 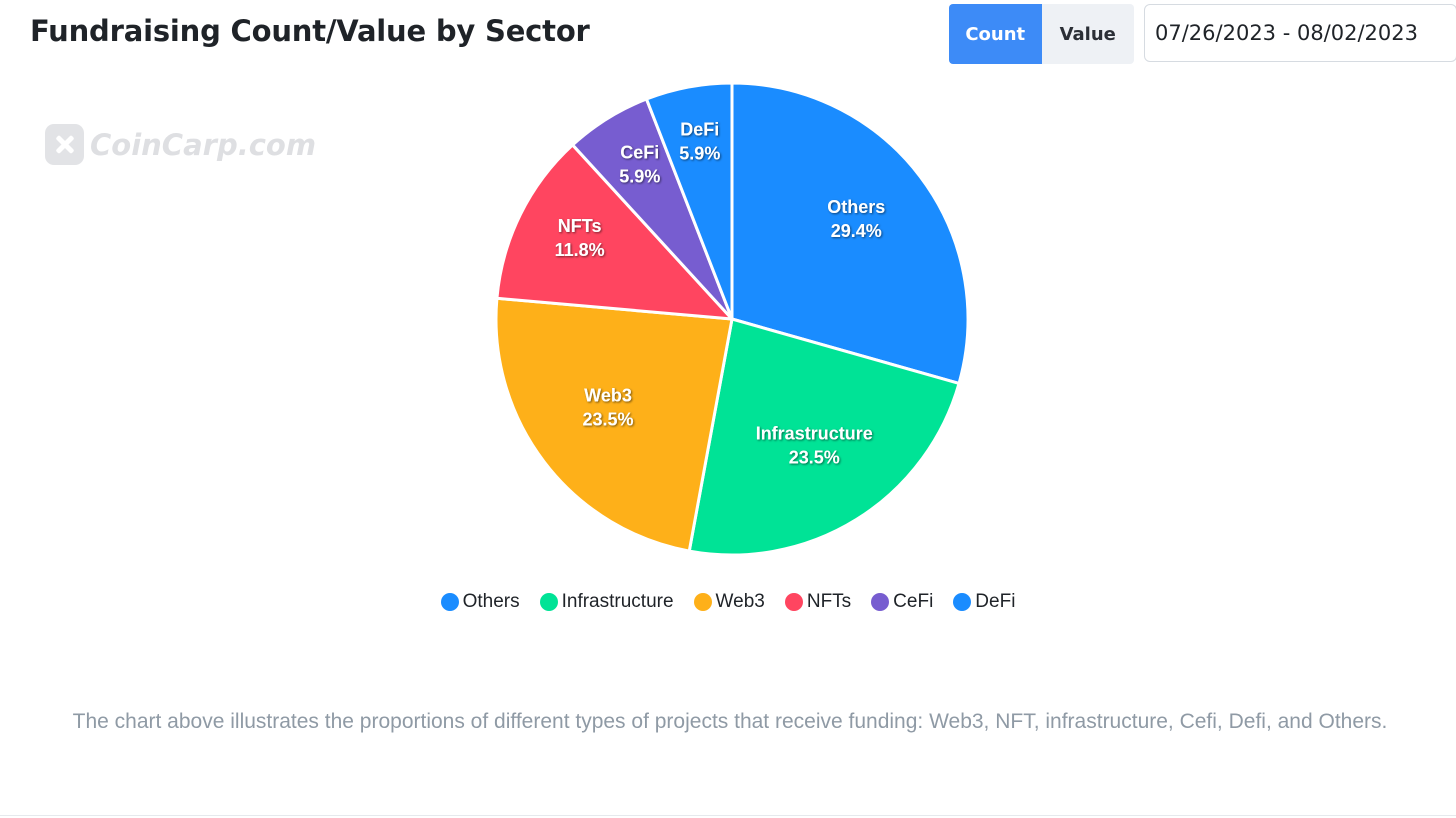 What do you see at coordinates (995, 34) in the screenshot?
I see `count-button: Count` at bounding box center [995, 34].